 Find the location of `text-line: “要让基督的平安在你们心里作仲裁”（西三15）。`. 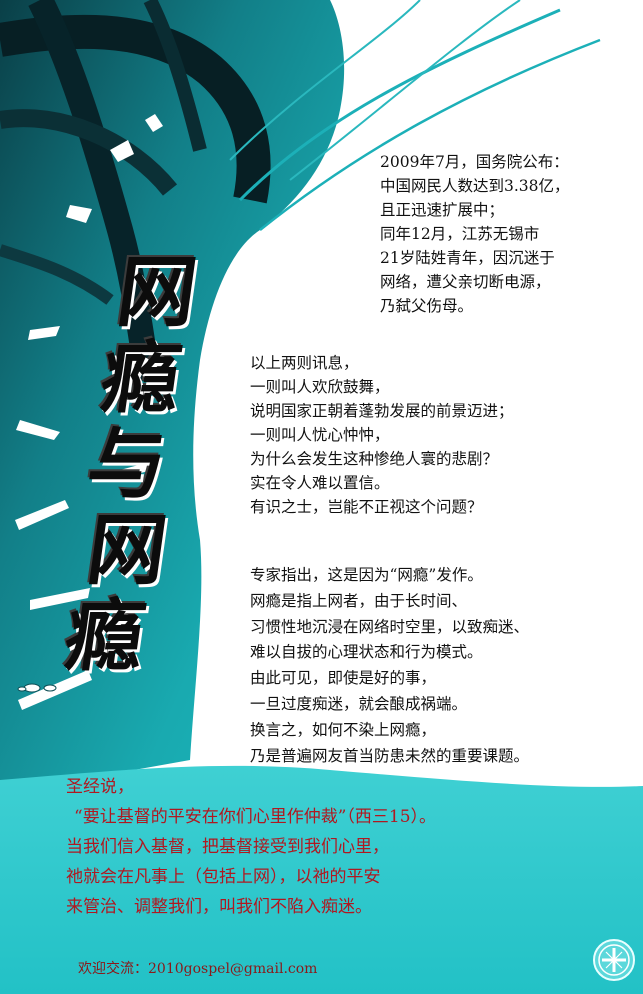

text-line: “要让基督的平安在你们心里作仲裁”（西三15）。 is located at coordinates (255, 817).